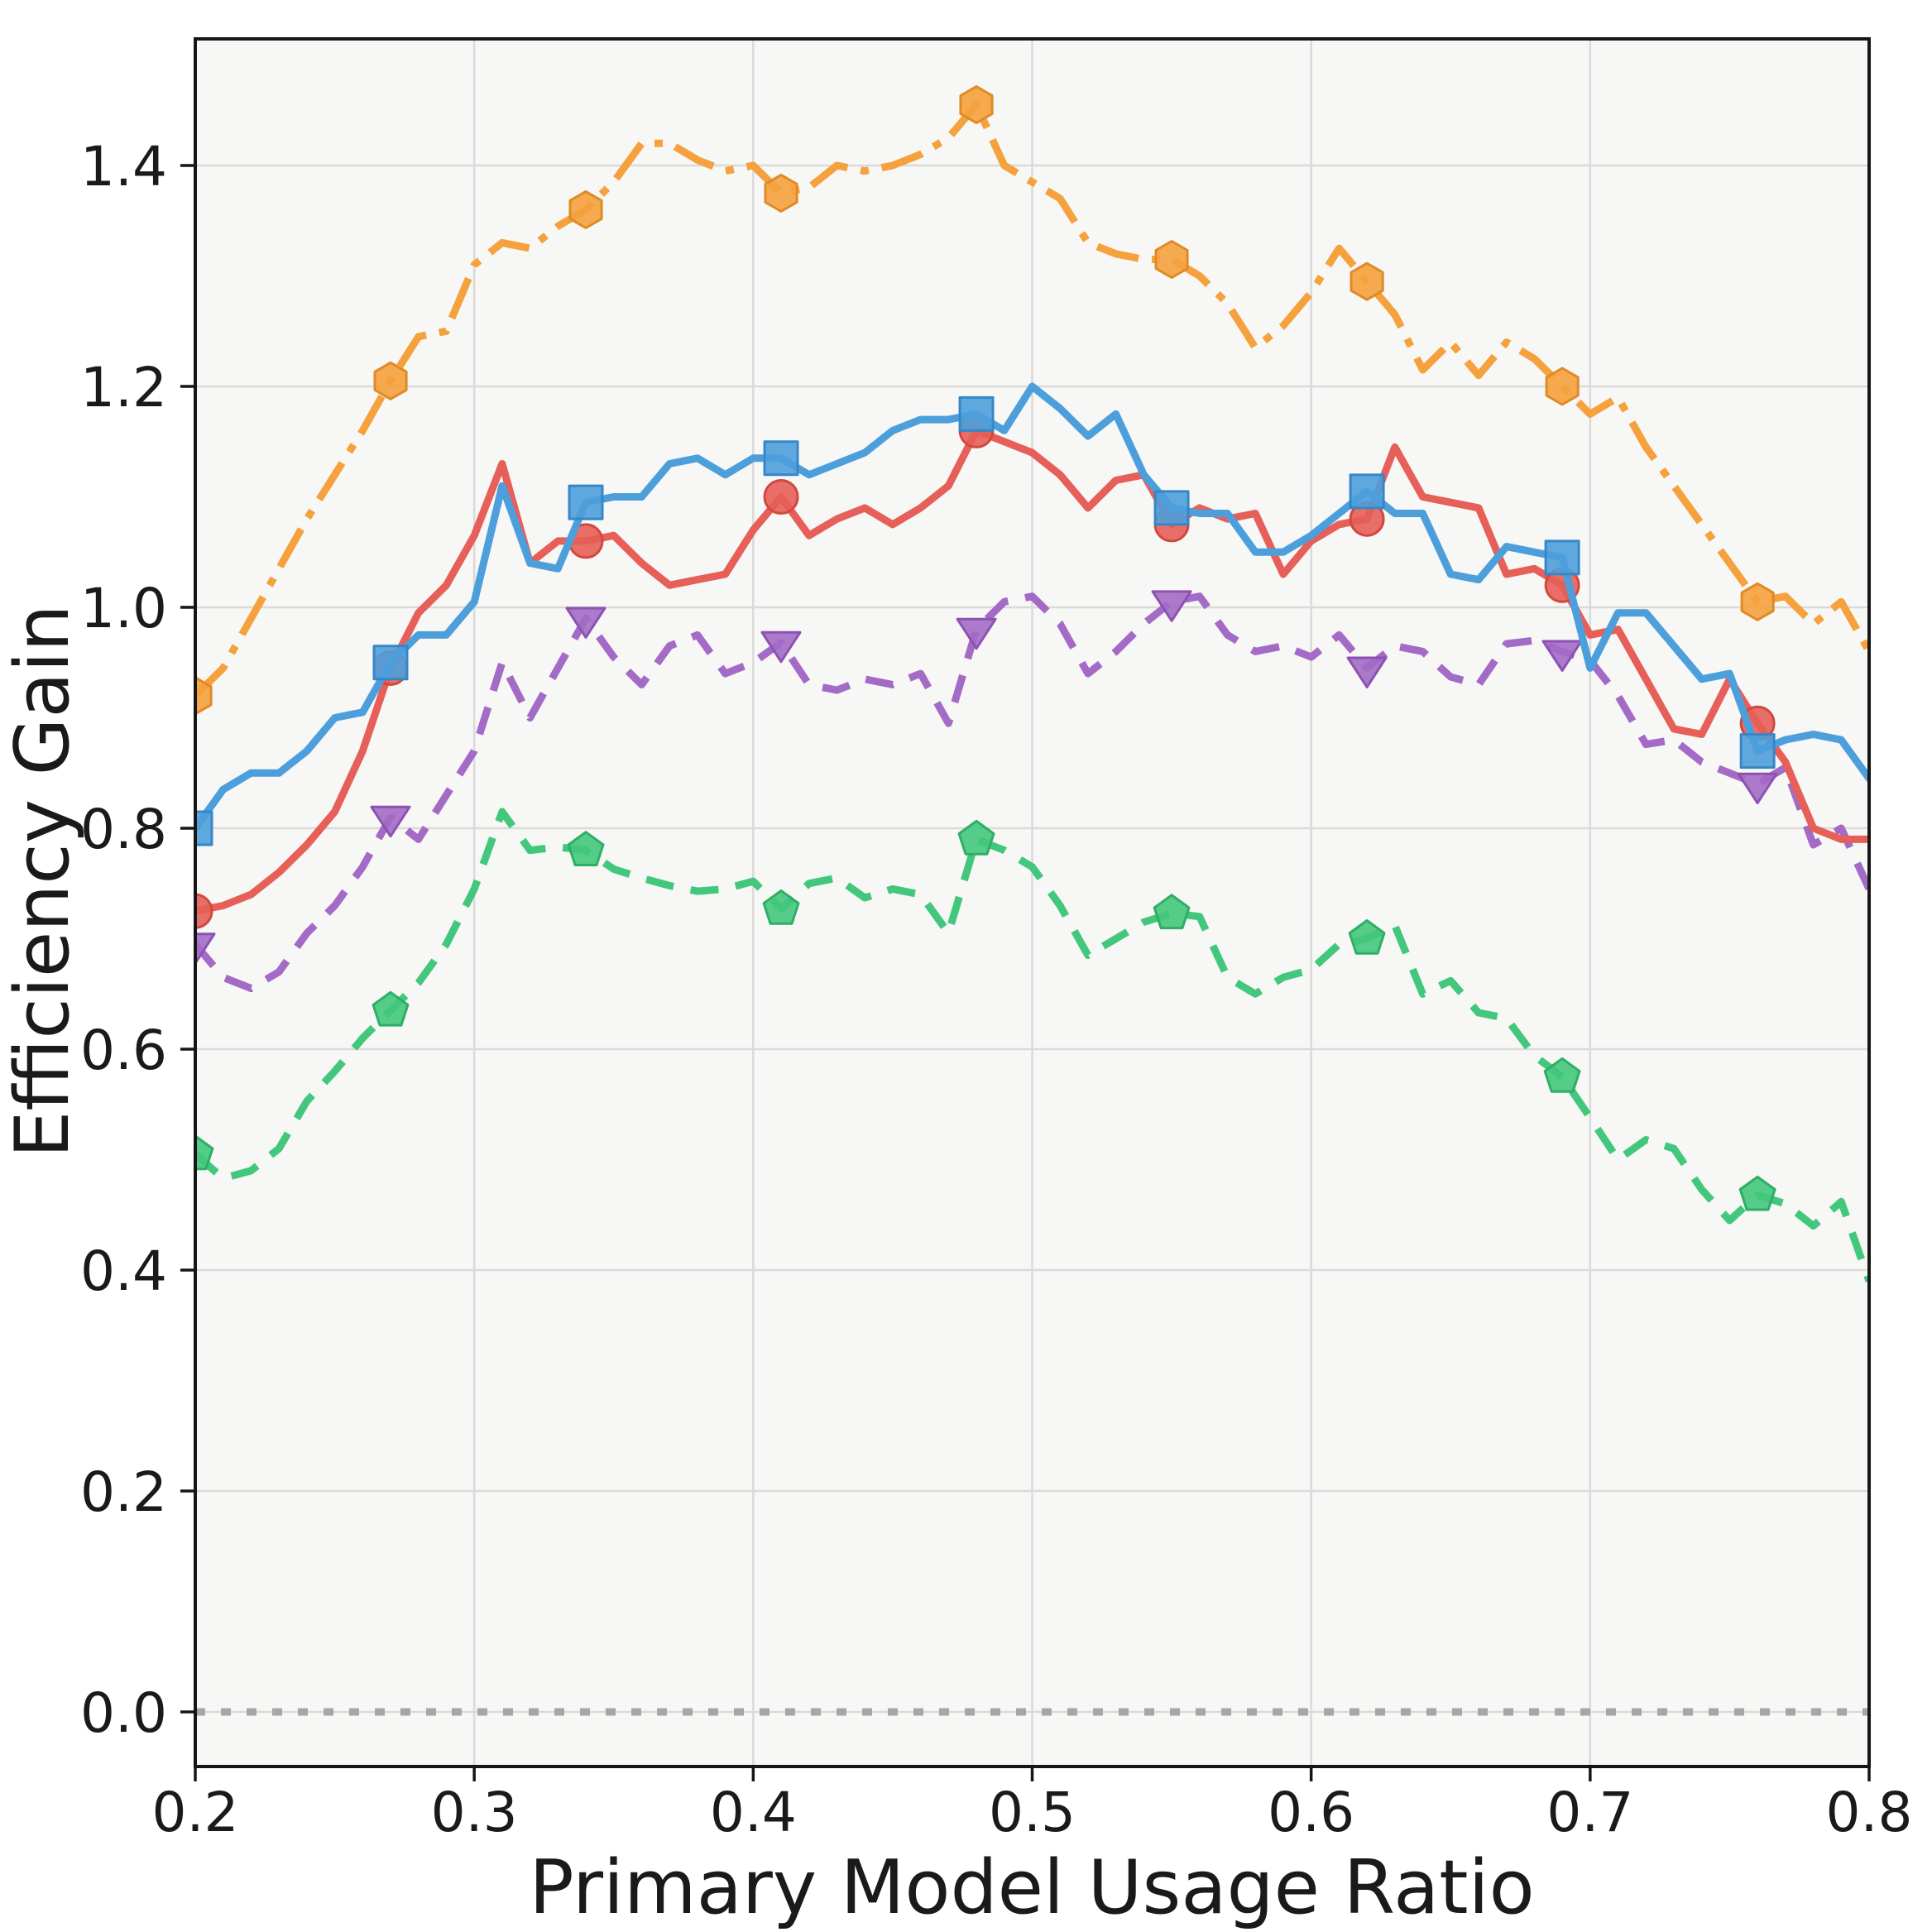  I want to click on y-tick-label: 0.2, so click(123, 1492).